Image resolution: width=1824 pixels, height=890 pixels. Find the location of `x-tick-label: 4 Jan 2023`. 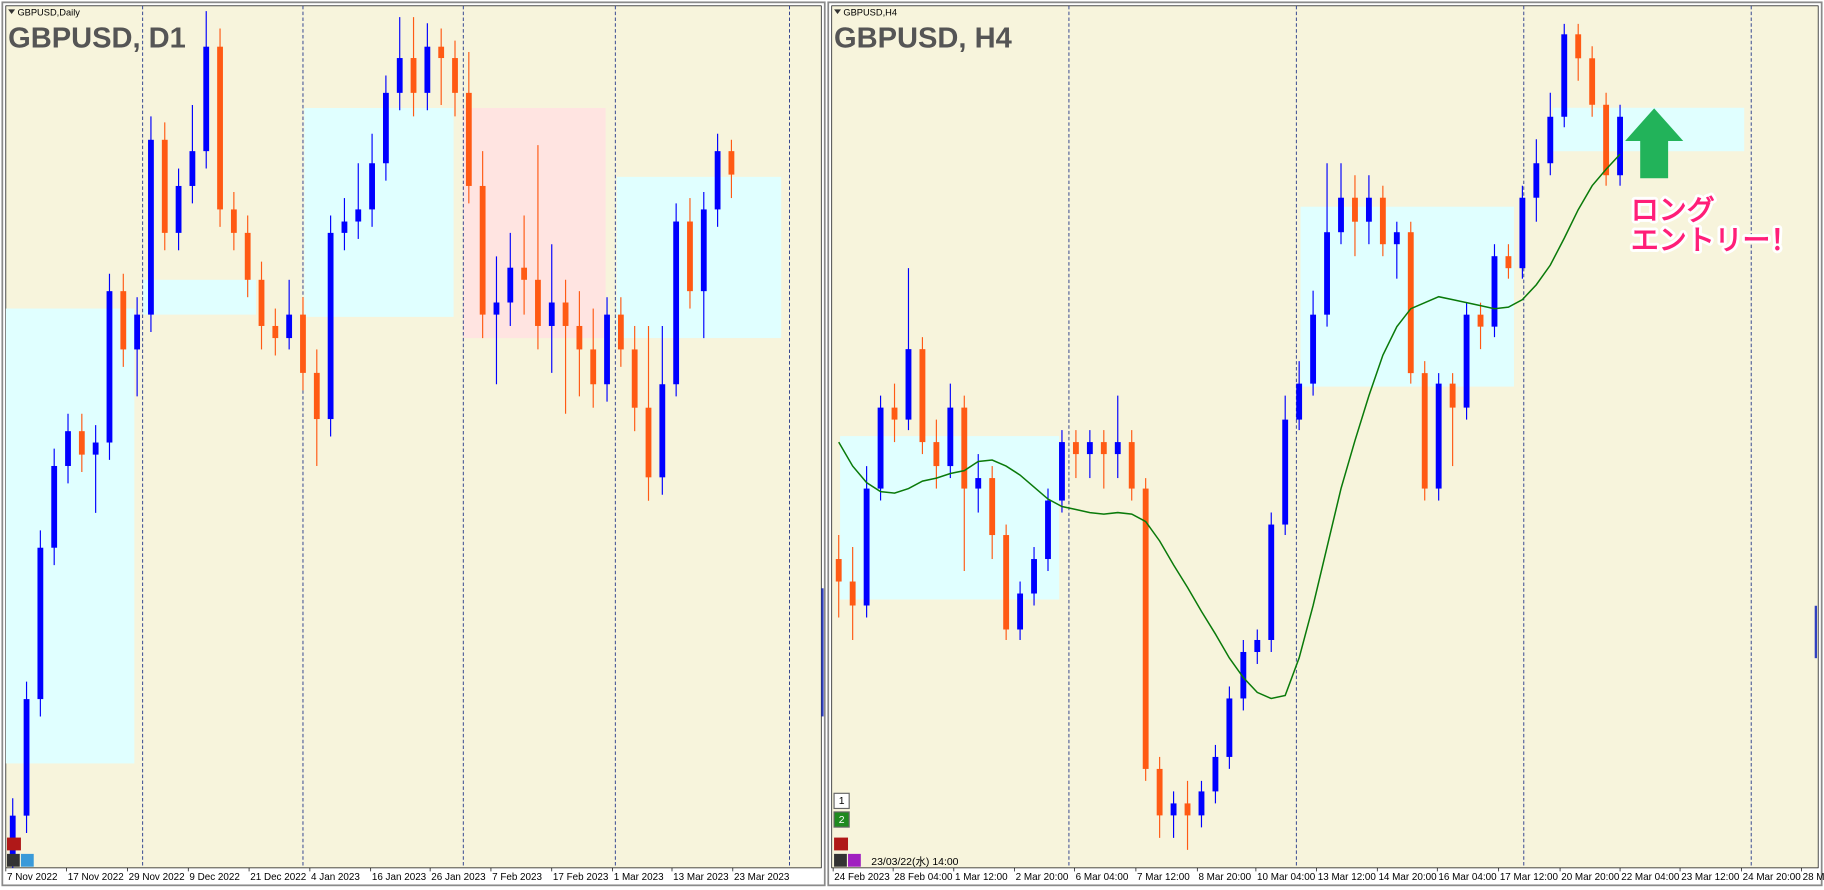

x-tick-label: 4 Jan 2023 is located at coordinates (335, 877).